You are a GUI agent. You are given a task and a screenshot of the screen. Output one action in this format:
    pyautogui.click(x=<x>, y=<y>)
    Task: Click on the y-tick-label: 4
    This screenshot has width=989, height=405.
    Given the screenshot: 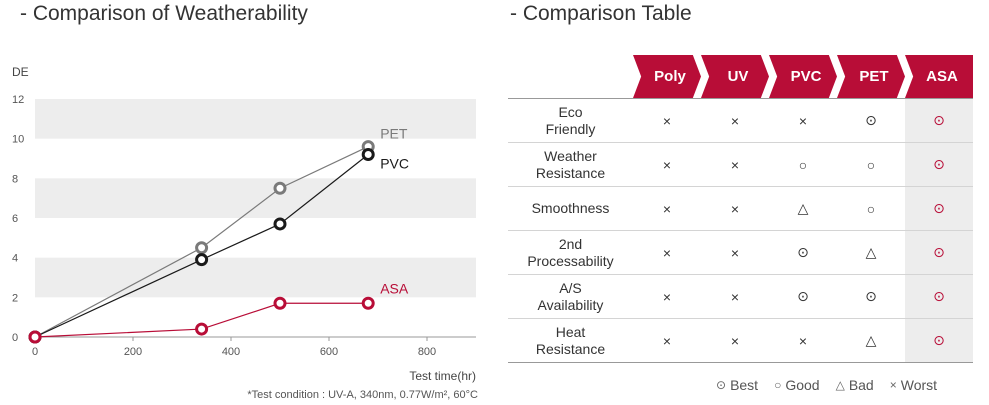 What is the action you would take?
    pyautogui.click(x=15, y=259)
    